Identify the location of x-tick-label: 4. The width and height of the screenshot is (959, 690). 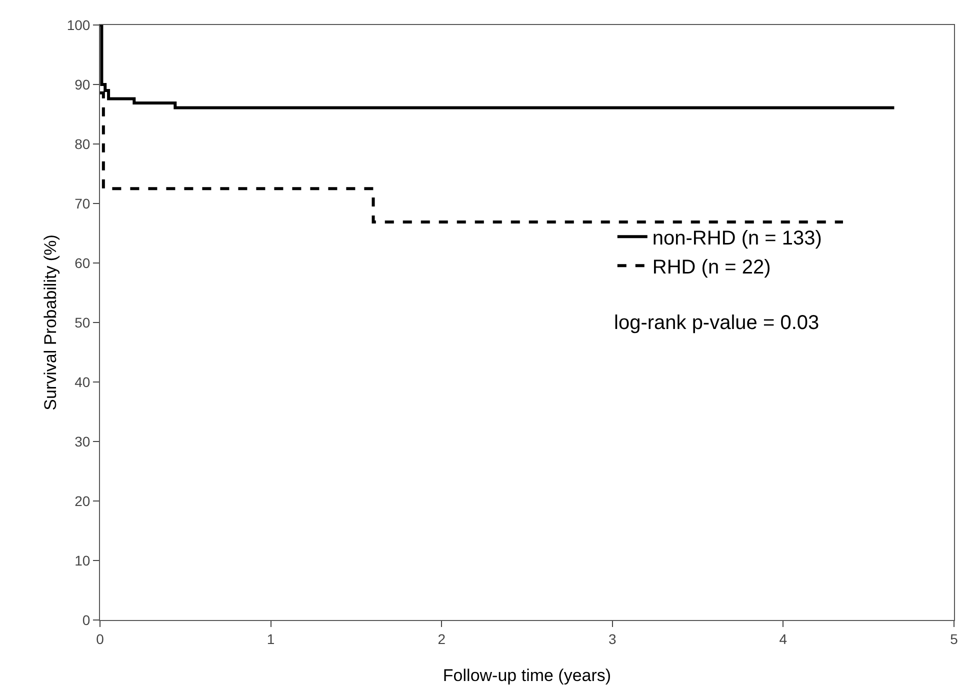
(783, 638).